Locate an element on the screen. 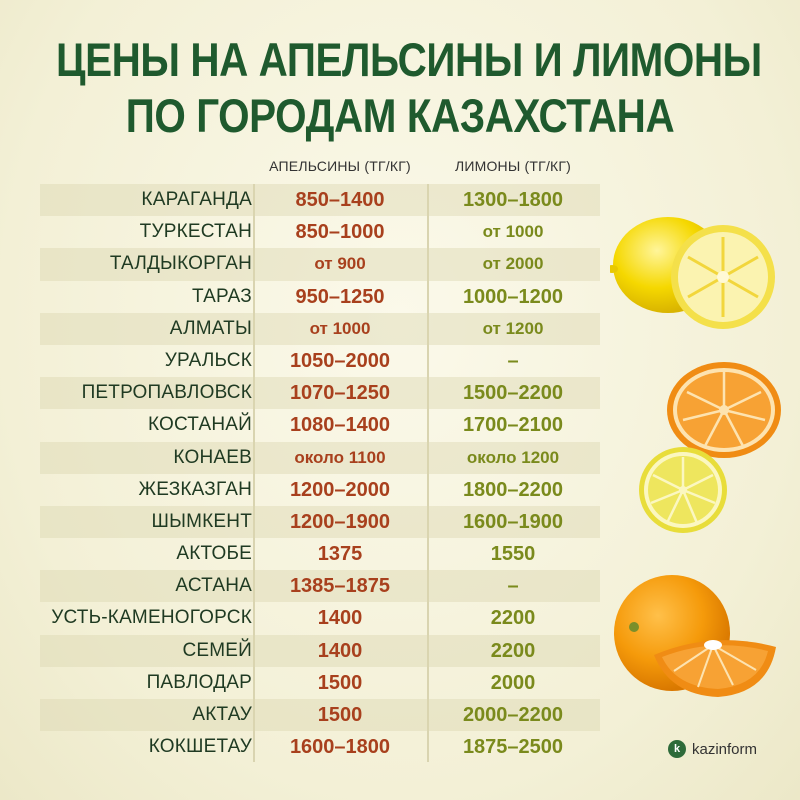 This screenshot has height=800, width=800. lemon-price: 1700–2100 is located at coordinates (513, 425).